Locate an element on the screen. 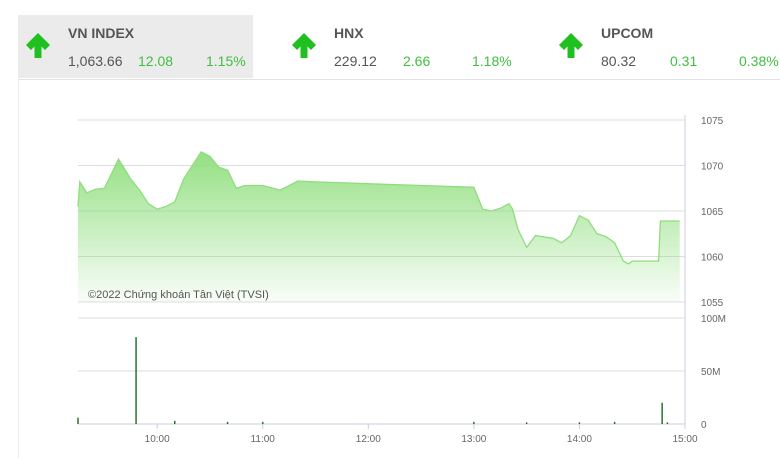 The height and width of the screenshot is (458, 780). index-panel-upcom: UPCOM 80.32 0.31 0.38% is located at coordinates (665, 46).